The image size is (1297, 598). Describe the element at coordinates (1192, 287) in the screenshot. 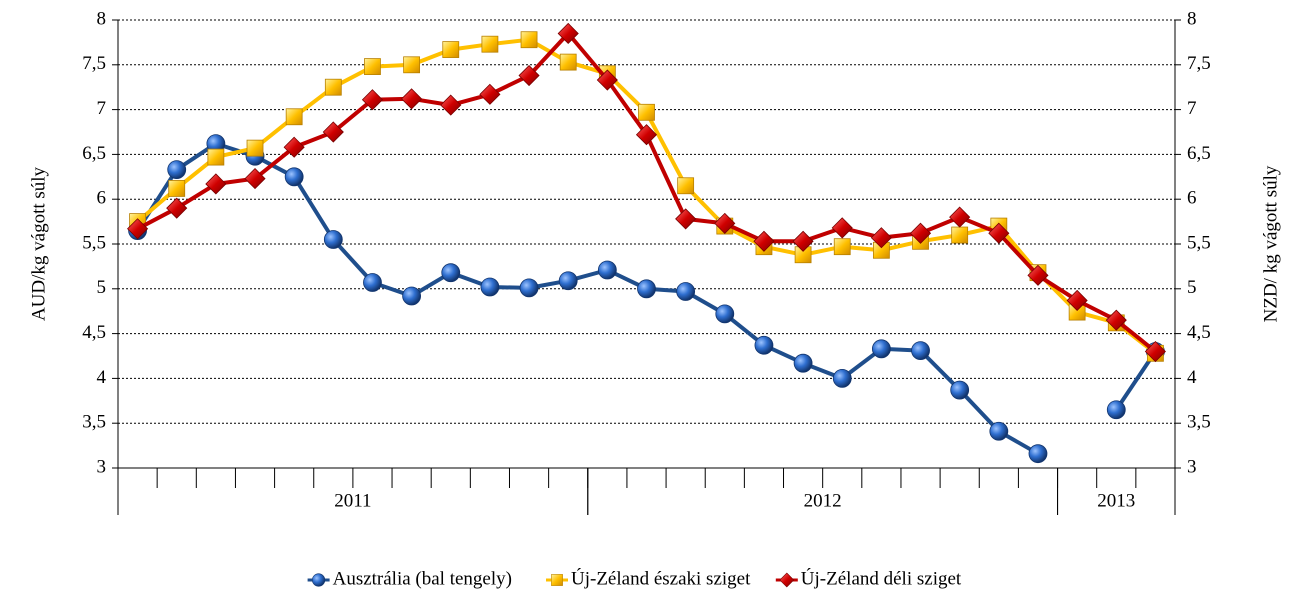

I see `y2-tick-label: 5` at that location.